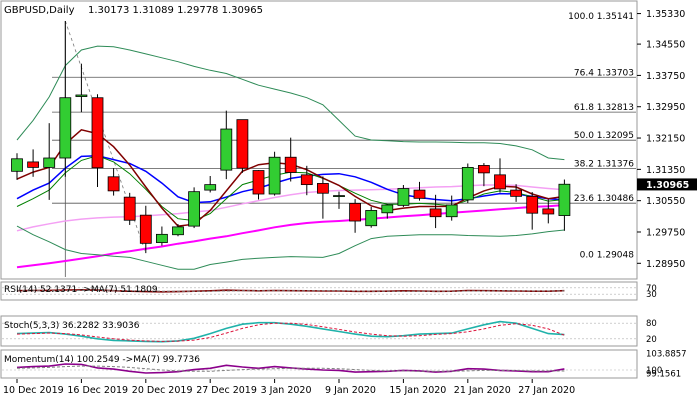  What do you see at coordinates (601, 17) in the screenshot?
I see `fib-level-label: 100.0 1.35141` at bounding box center [601, 17].